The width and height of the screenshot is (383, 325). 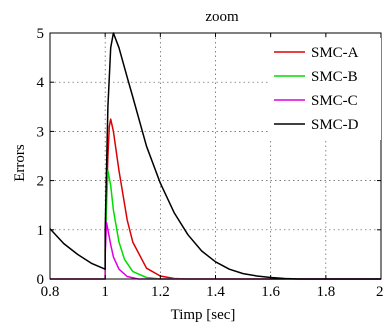 What do you see at coordinates (41, 34) in the screenshot?
I see `y-tick-label: 5` at bounding box center [41, 34].